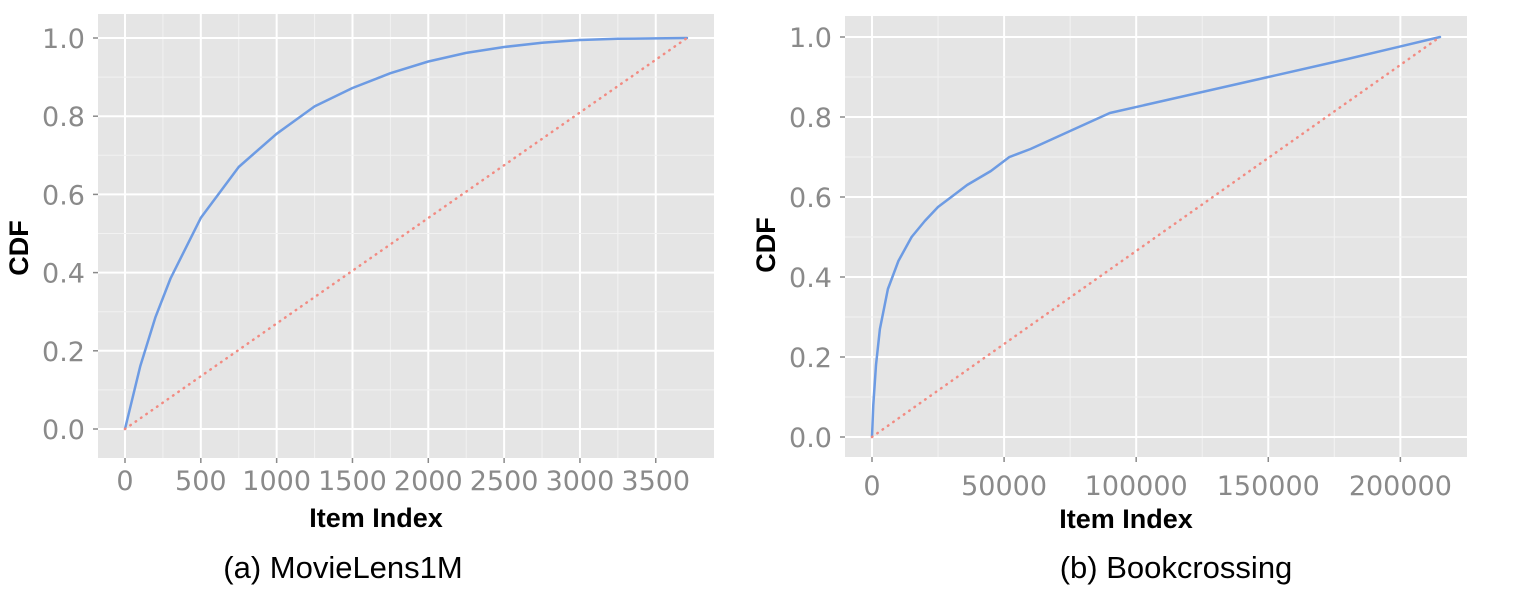 The image size is (1534, 592). Describe the element at coordinates (352, 481) in the screenshot. I see `x-tick-label: 1500` at that location.